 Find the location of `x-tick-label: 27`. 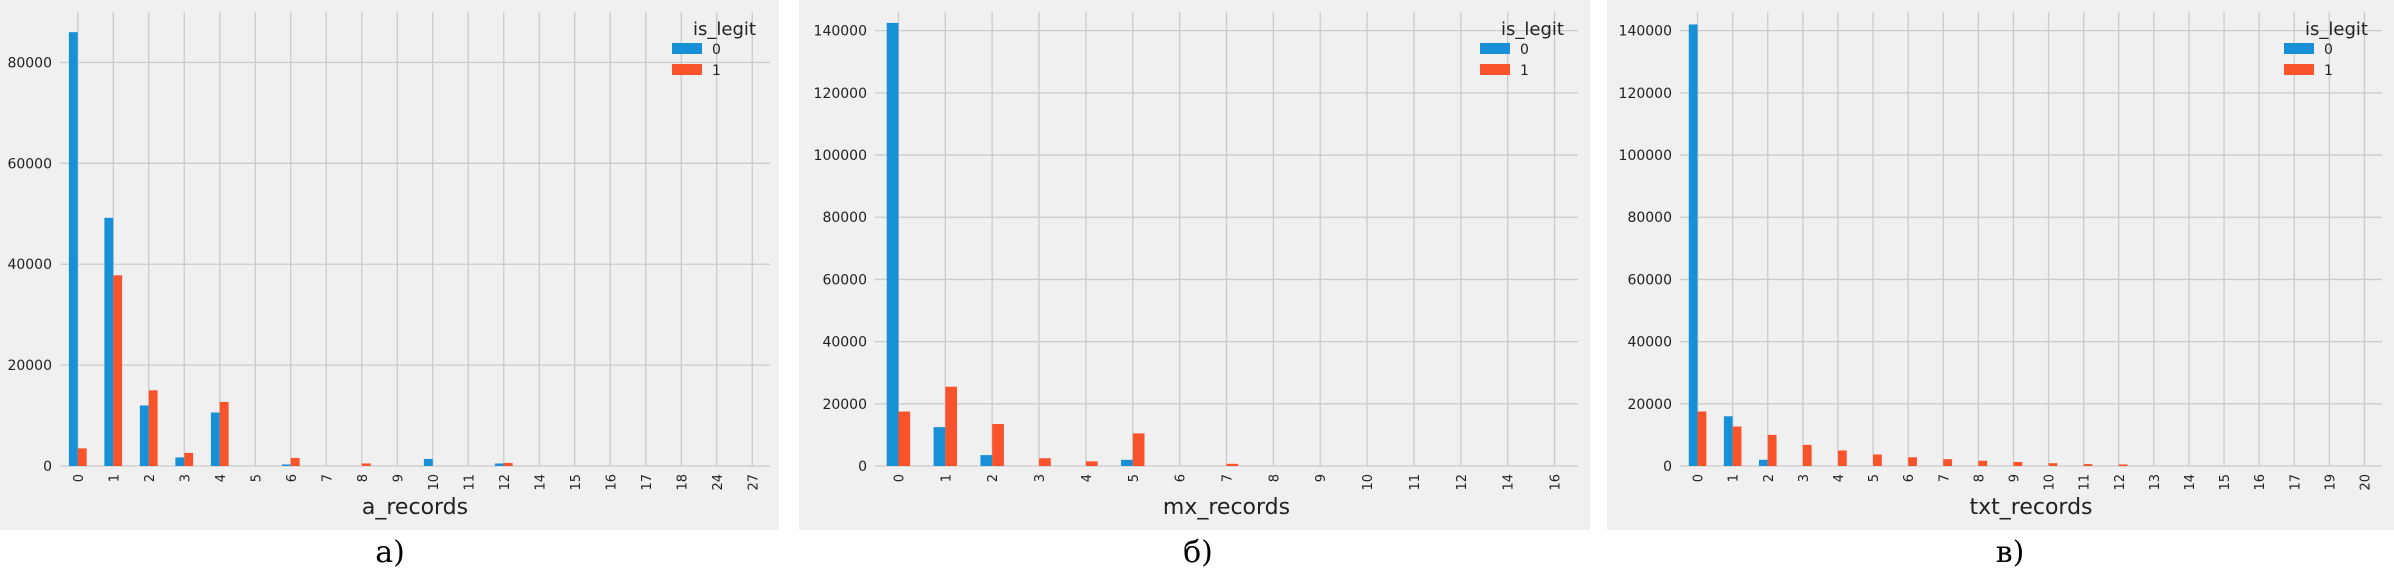

x-tick-label: 27 is located at coordinates (753, 482).